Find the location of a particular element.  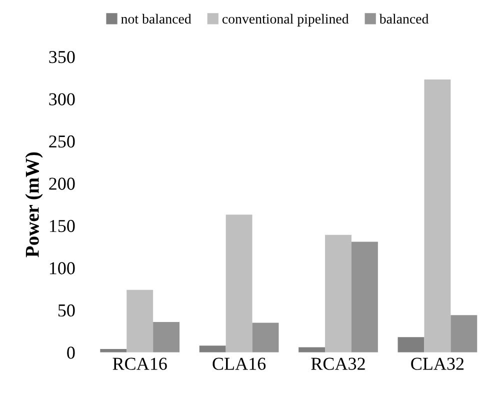

legend-label: not balanced is located at coordinates (156, 19).